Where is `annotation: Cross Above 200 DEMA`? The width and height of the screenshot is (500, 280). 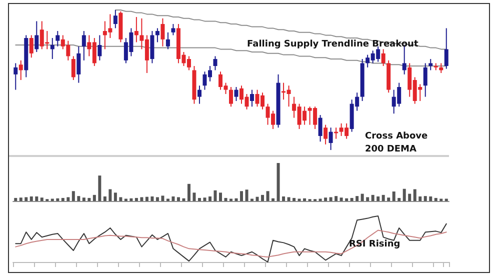 annotation: Cross Above 200 DEMA is located at coordinates (398, 143).